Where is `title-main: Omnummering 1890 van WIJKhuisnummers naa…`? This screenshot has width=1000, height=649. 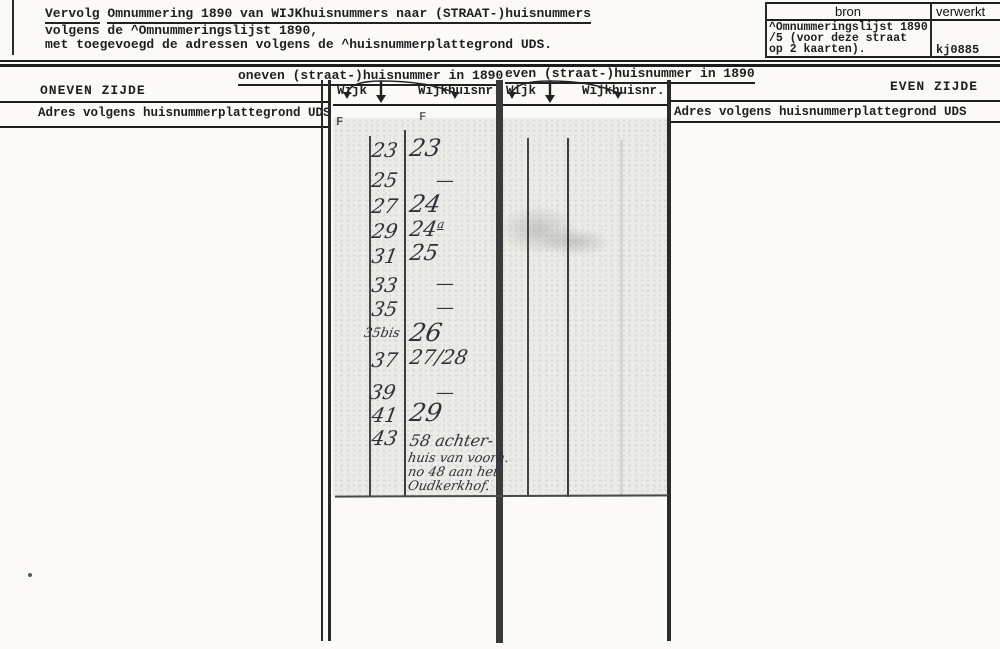
title-main: Omnummering 1890 van WIJKhuisnummers naa… is located at coordinates (349, 15).